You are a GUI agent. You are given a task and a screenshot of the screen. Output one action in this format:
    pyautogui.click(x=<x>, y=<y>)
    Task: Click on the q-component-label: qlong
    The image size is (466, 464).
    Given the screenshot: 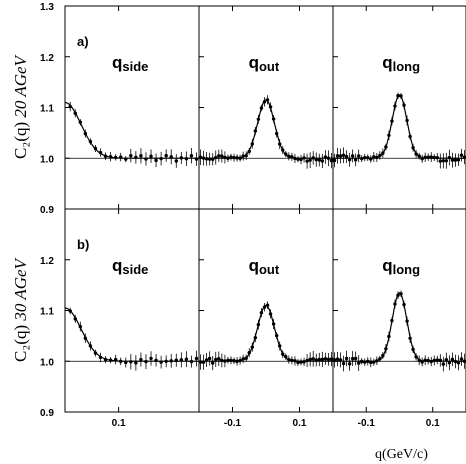 What is the action you would take?
    pyautogui.click(x=401, y=63)
    